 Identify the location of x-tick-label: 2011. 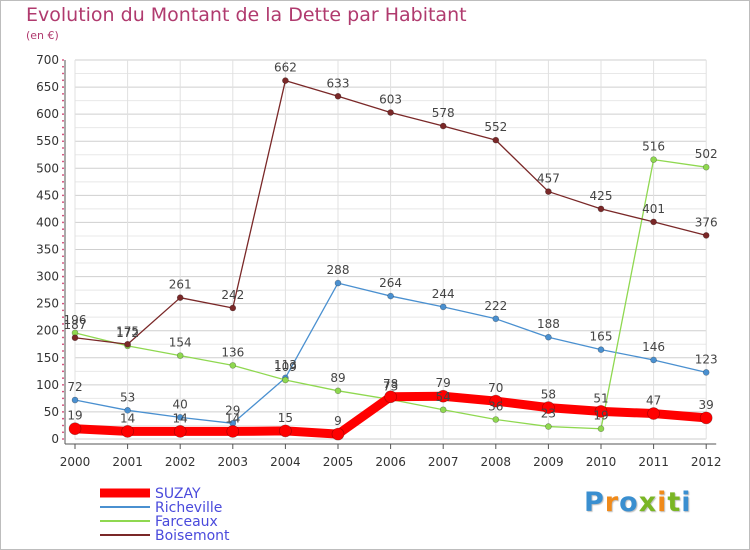
(653, 462).